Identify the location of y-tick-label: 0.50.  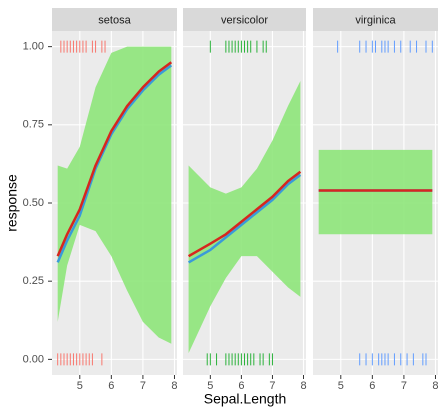
(33, 203).